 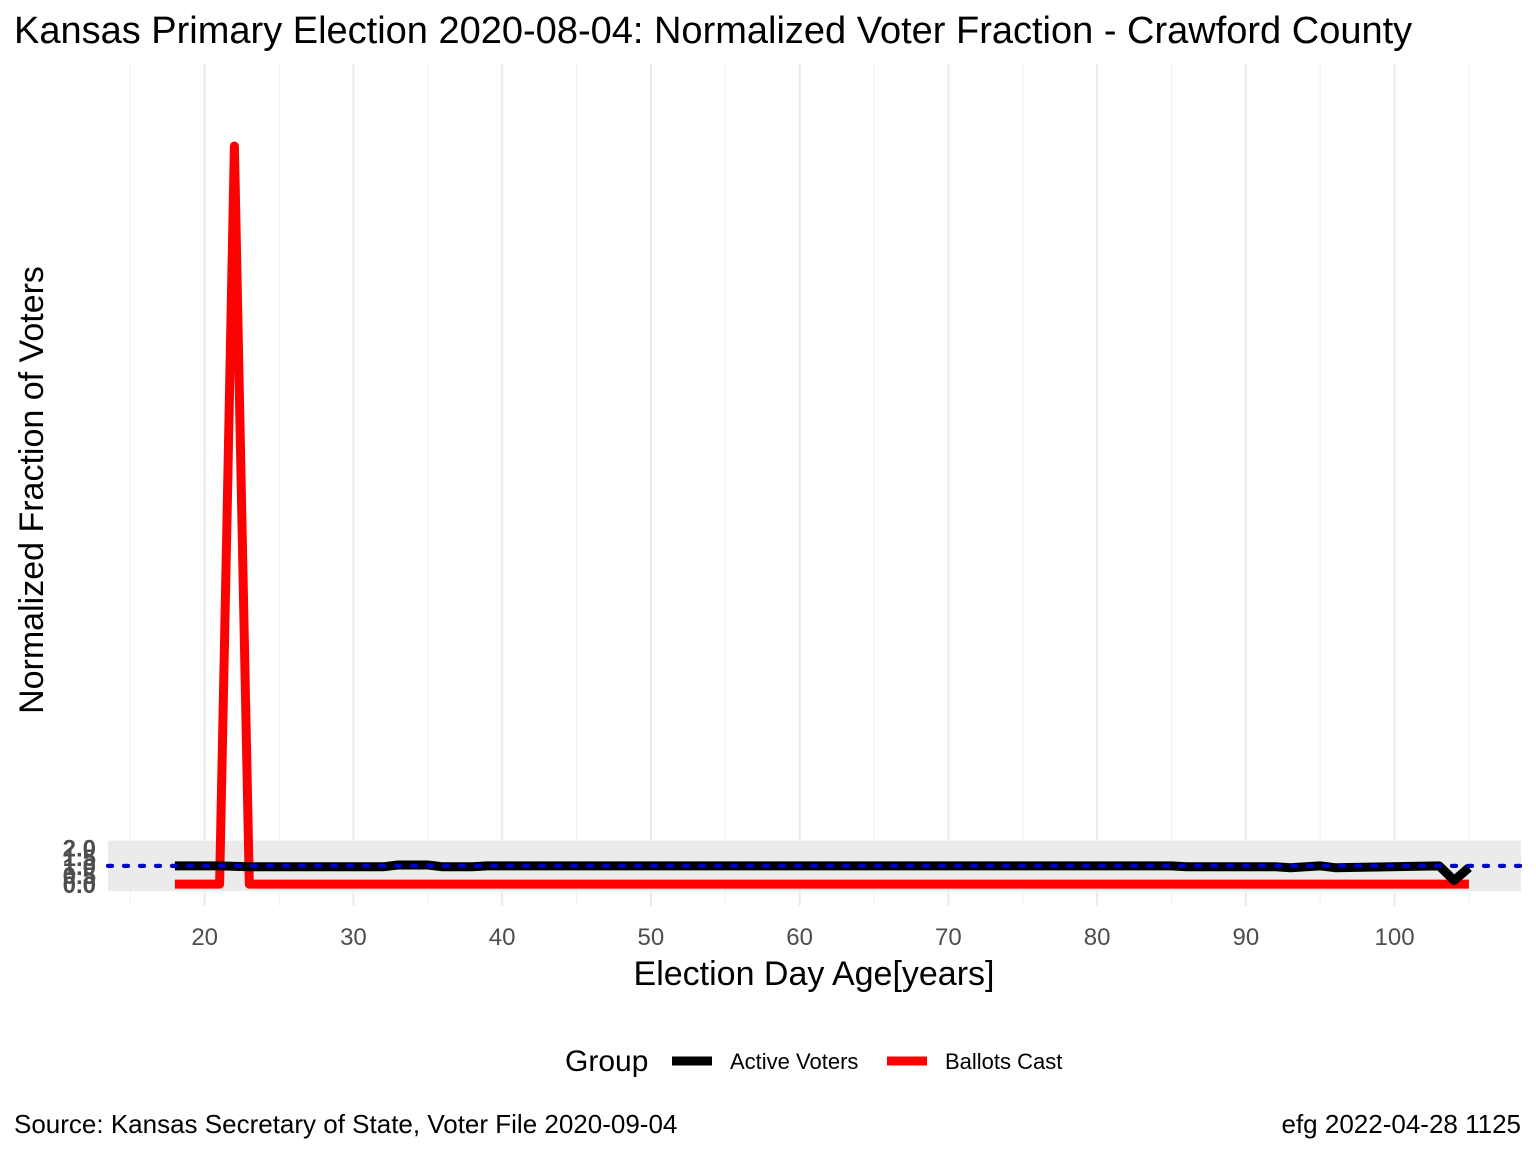 I want to click on x-tick-label: 60, so click(x=799, y=937).